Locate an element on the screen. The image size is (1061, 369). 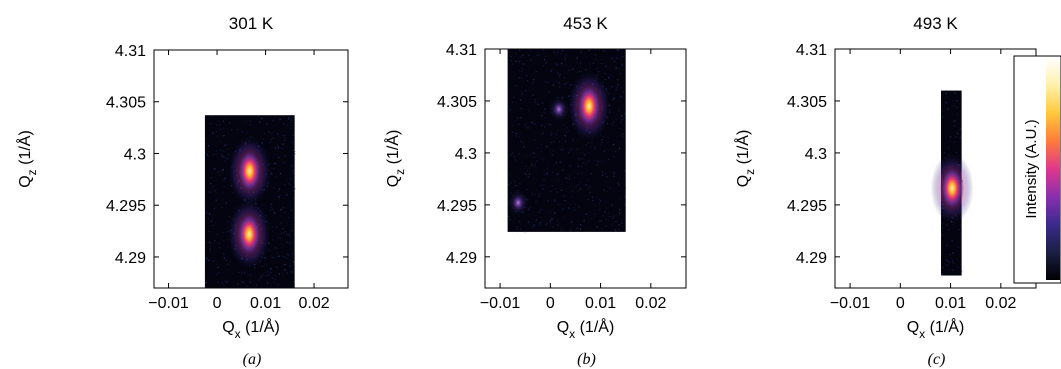
colorbar: Intensity (A.U.) is located at coordinates (1037, 169).